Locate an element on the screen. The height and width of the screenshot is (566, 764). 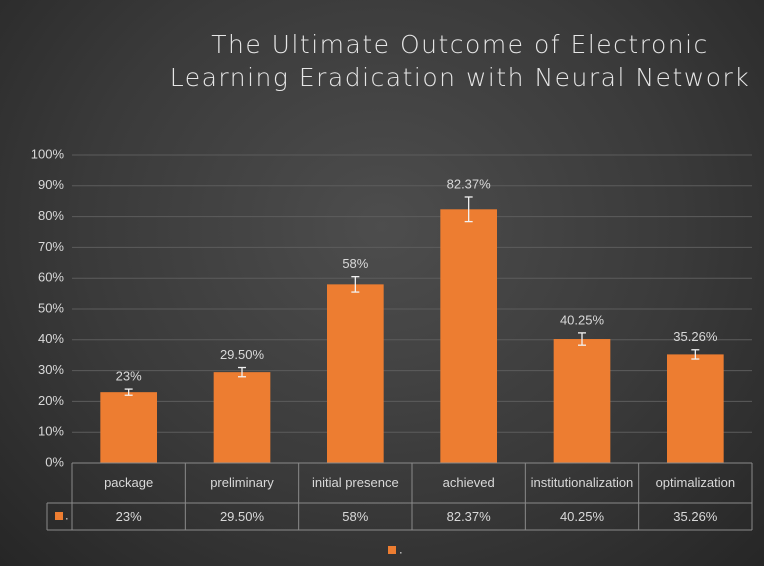
y-tick-label: 50% is located at coordinates (51, 307).